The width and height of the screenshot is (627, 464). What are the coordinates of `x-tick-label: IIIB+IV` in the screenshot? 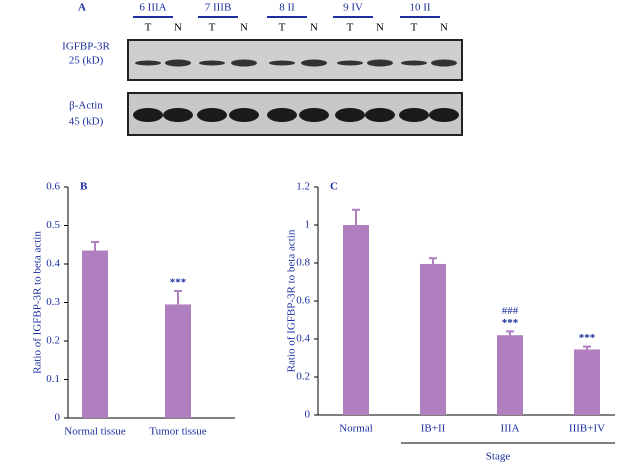 It's located at (587, 429).